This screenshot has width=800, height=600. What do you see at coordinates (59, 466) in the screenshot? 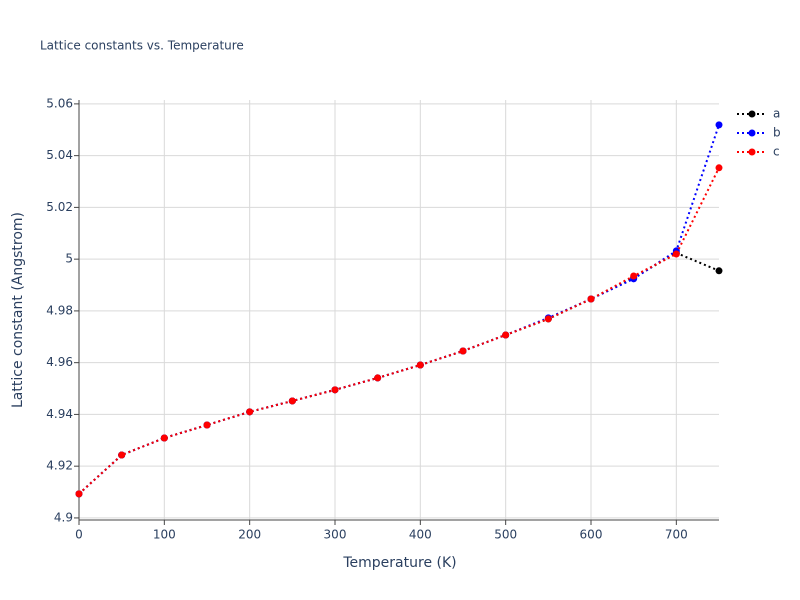
I see `y-tick-label: 4.92` at bounding box center [59, 466].